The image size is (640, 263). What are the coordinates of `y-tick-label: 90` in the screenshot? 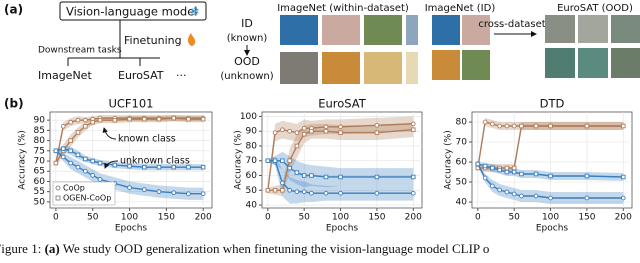 It's located at (252, 132).